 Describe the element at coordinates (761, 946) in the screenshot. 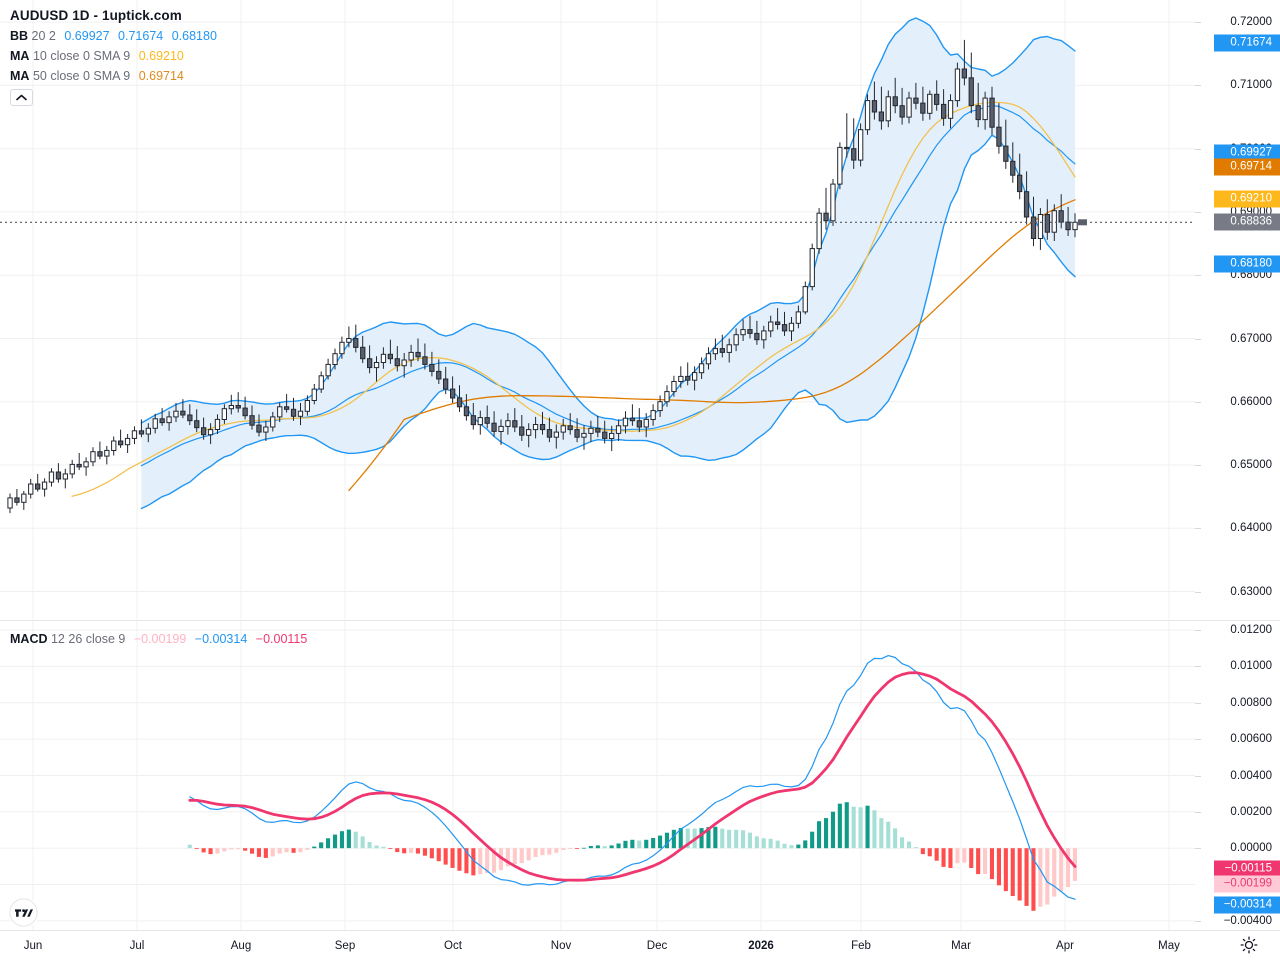

I see `time-axis-tick: 2026` at that location.